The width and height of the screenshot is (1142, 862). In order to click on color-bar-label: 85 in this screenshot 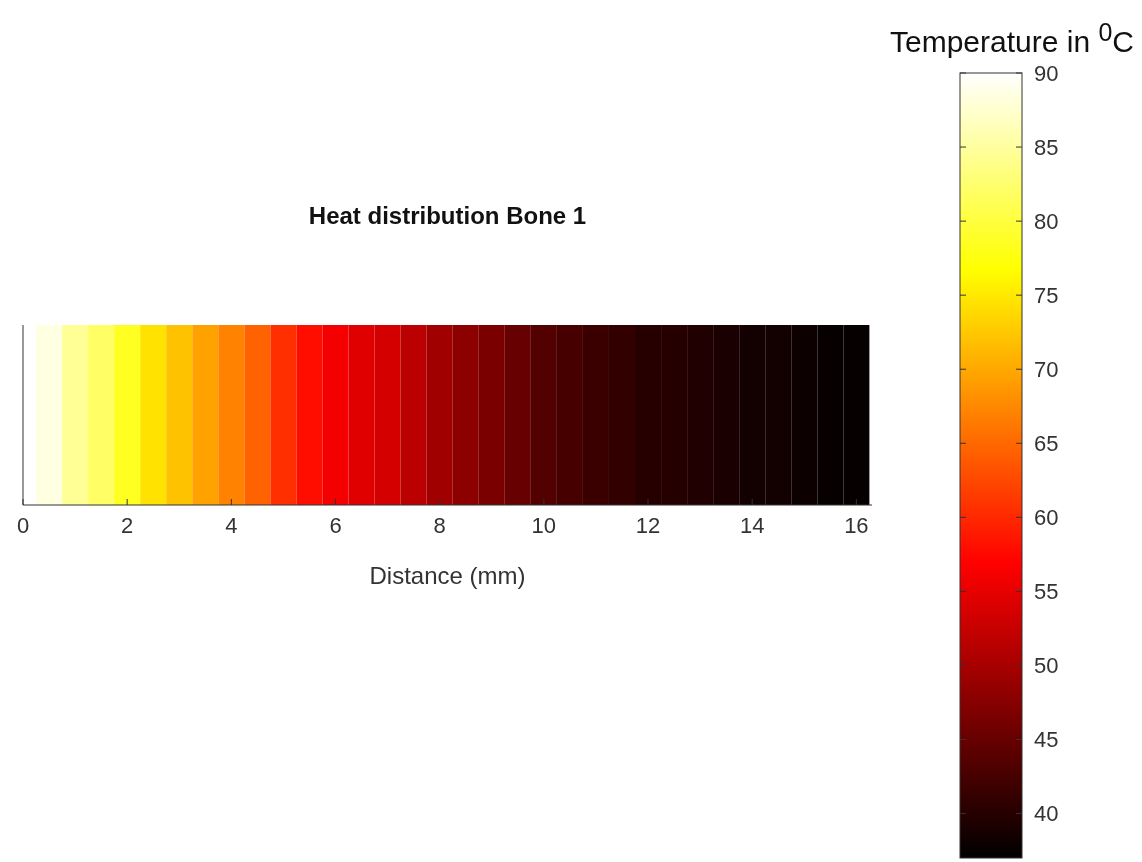, I will do `click(1046, 147)`.